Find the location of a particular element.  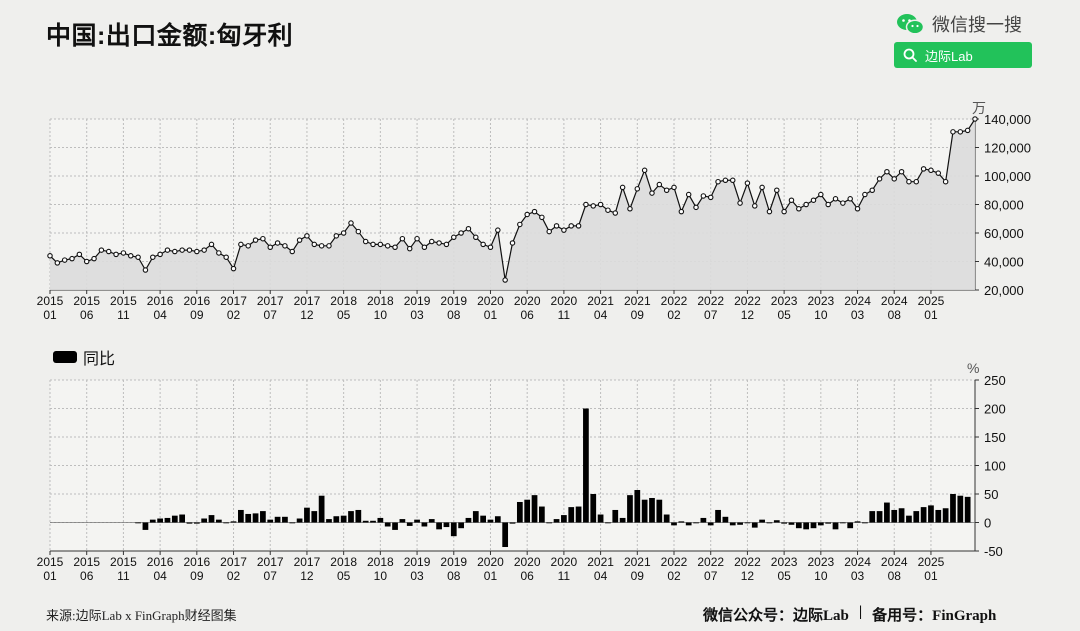

x-tick-label-year: 2019 is located at coordinates (453, 562).